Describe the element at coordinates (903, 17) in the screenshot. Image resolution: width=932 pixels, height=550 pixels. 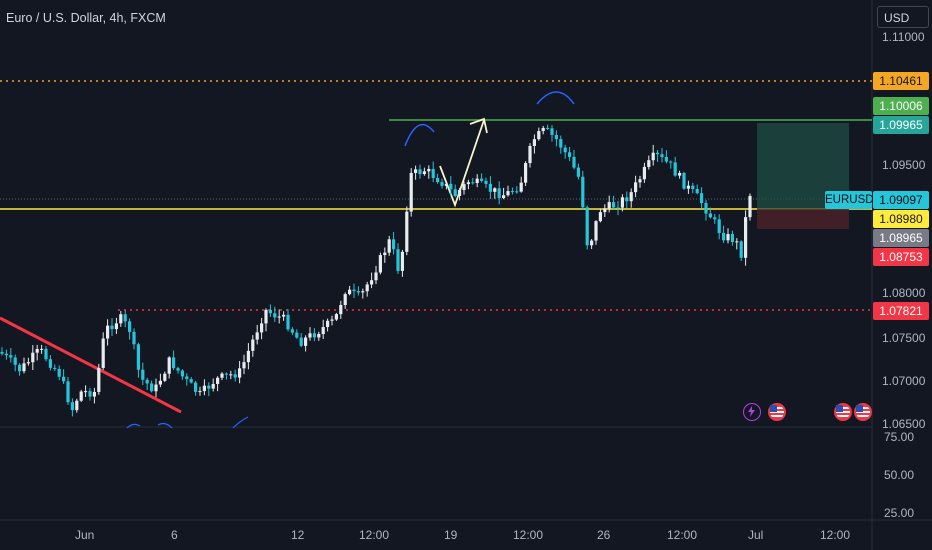
I see `currency-button: USD` at that location.